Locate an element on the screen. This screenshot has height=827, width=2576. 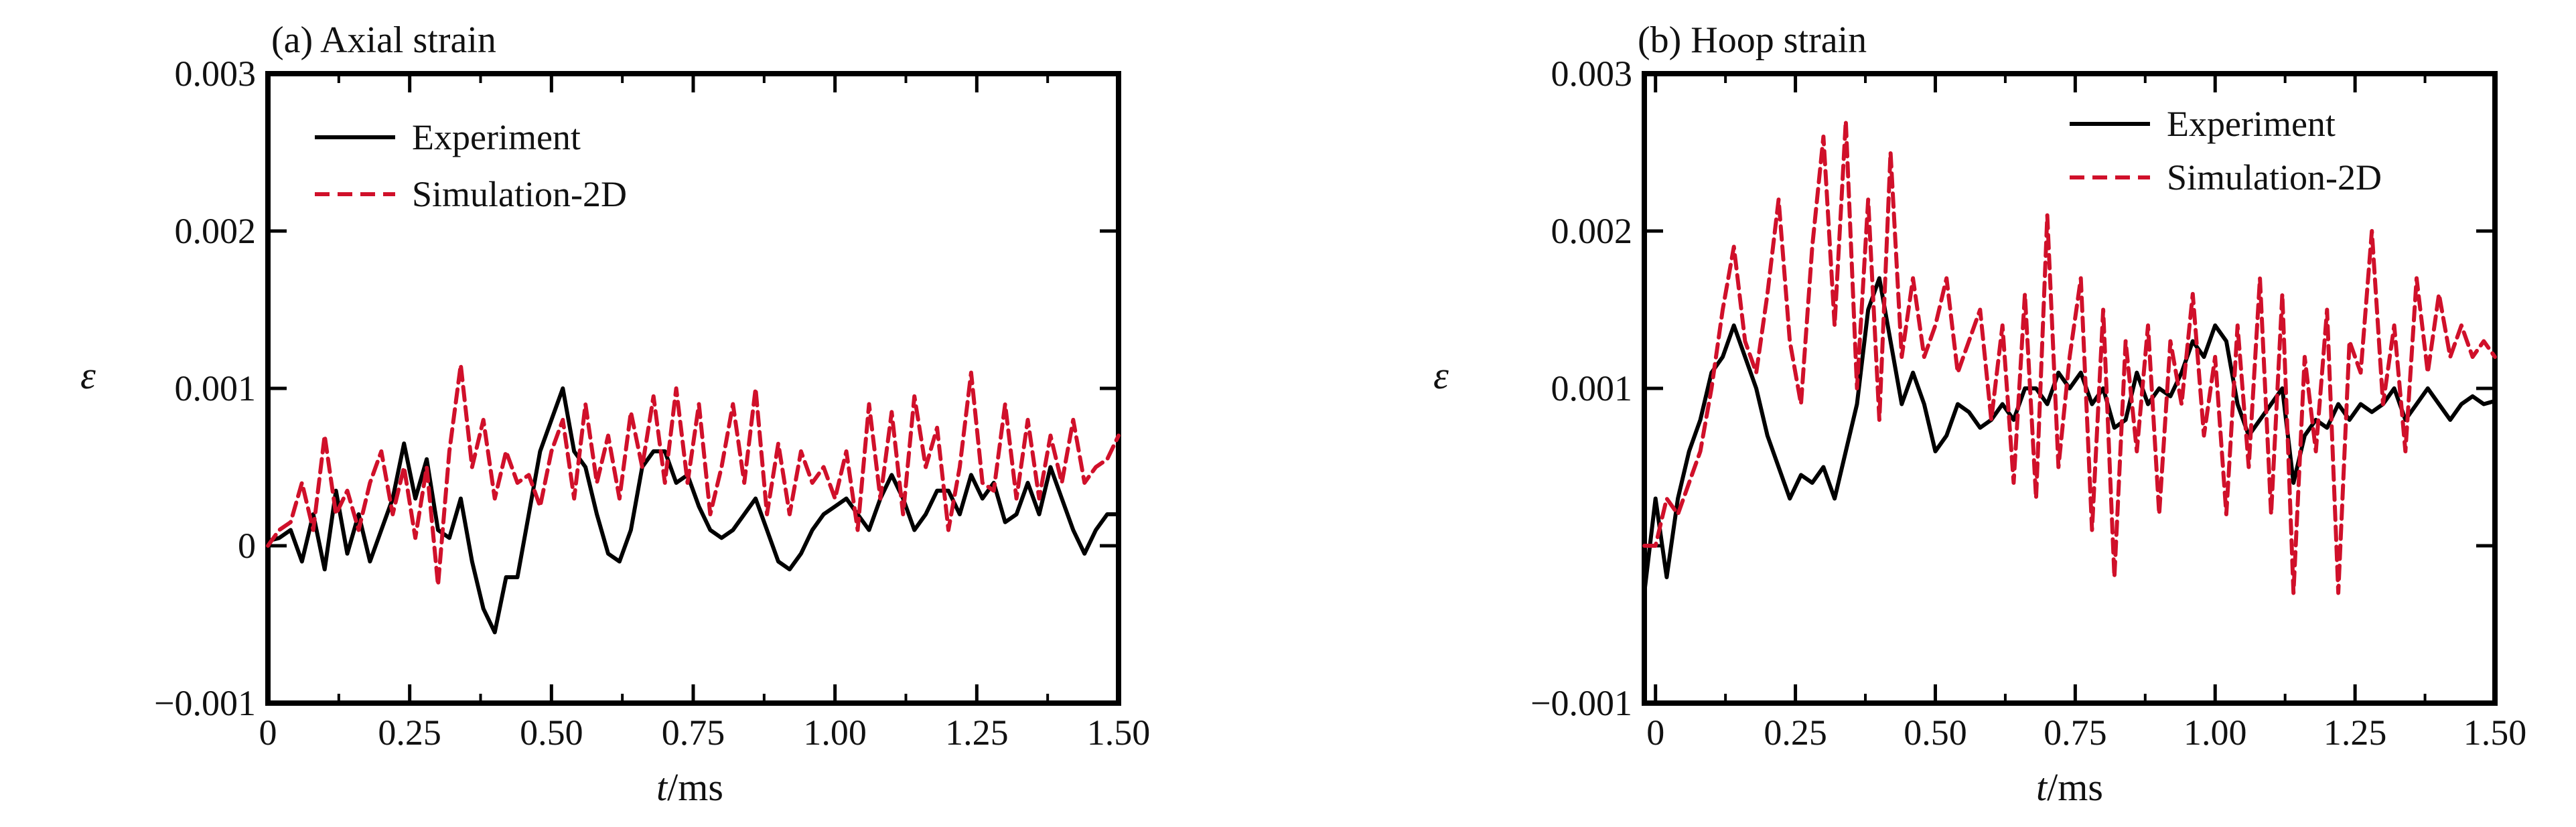
chart-title: (b) Hoop strain is located at coordinates (1752, 40).